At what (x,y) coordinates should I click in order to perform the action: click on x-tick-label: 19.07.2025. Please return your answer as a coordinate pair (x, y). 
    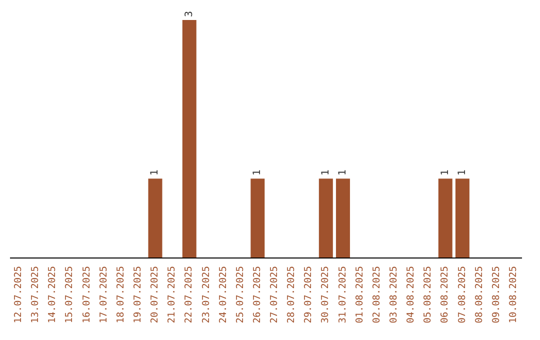
    Looking at the image, I should click on (138, 295).